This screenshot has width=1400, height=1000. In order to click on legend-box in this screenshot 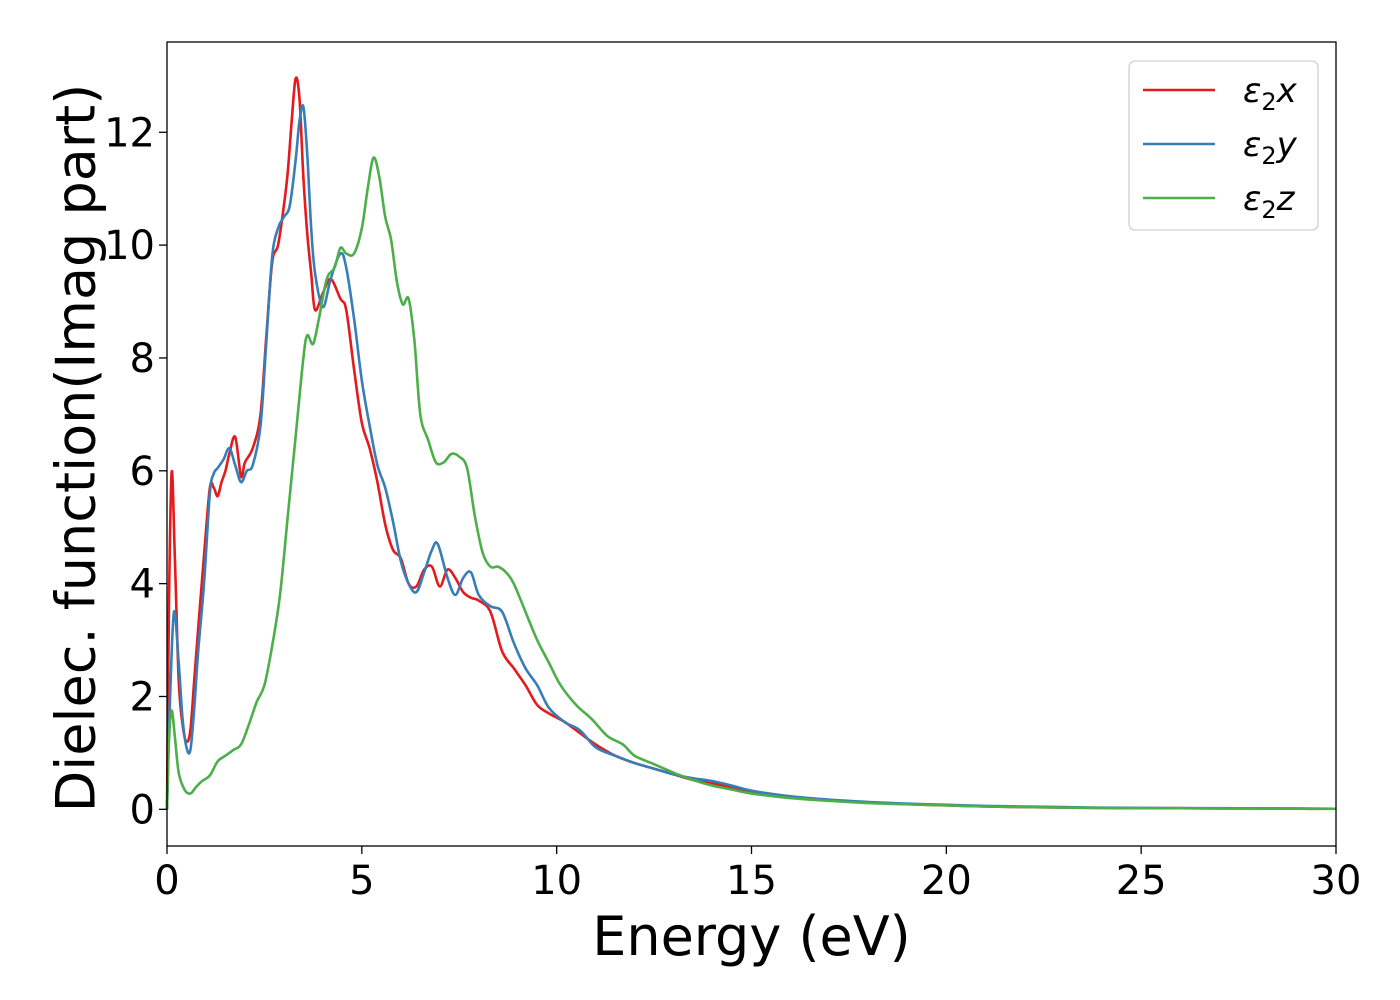, I will do `click(1223, 145)`.